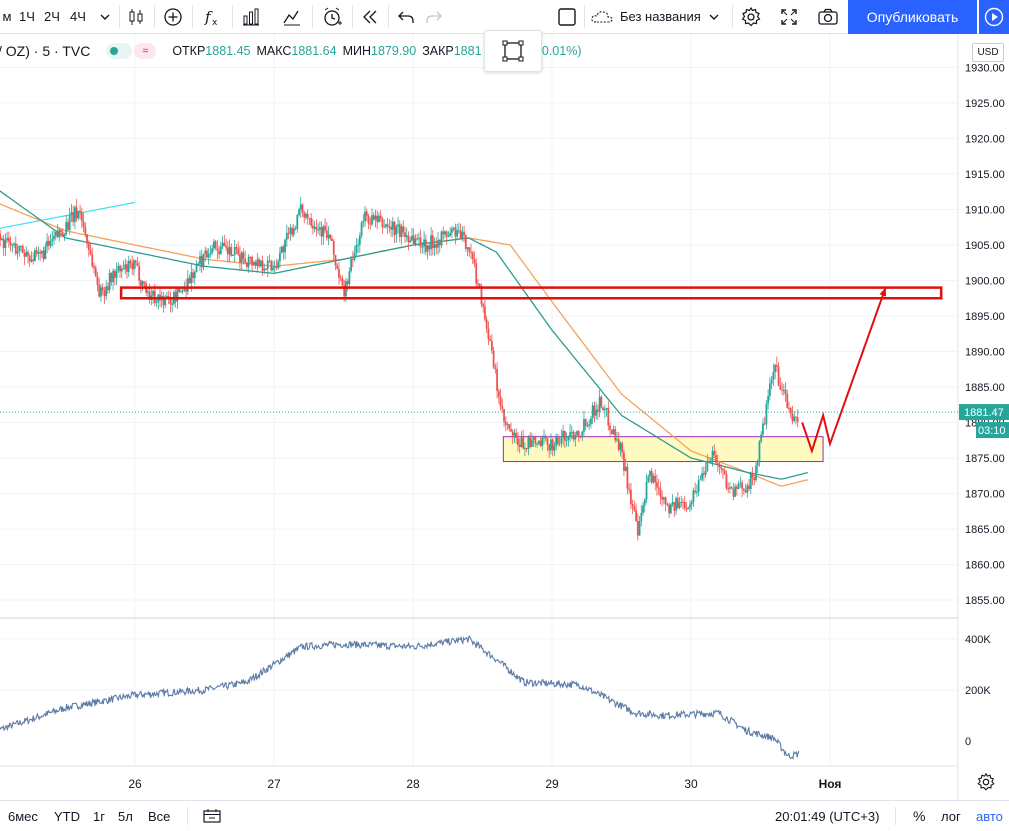 The image size is (1009, 831). I want to click on chevron-down-icon, so click(105, 16).